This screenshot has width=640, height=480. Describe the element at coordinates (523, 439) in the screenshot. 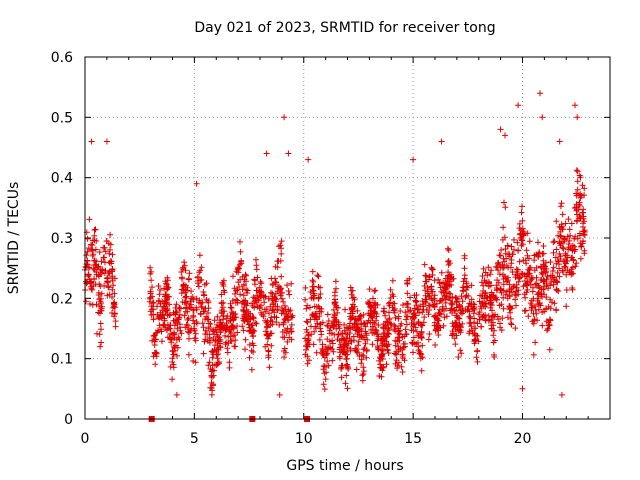

I see `x-tick-label: 20` at that location.